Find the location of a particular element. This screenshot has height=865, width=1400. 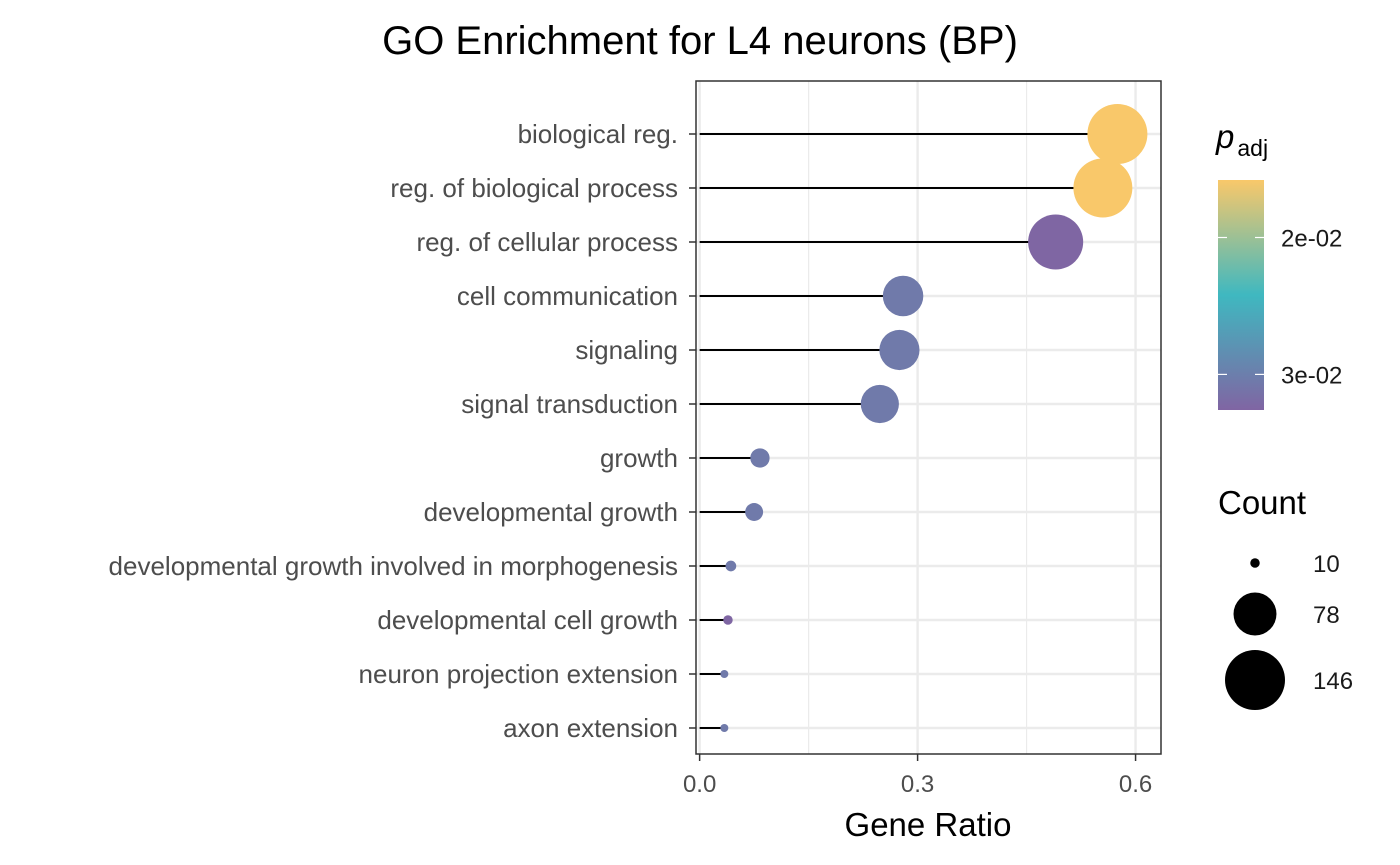

size-legend-label: 146 is located at coordinates (1333, 681).